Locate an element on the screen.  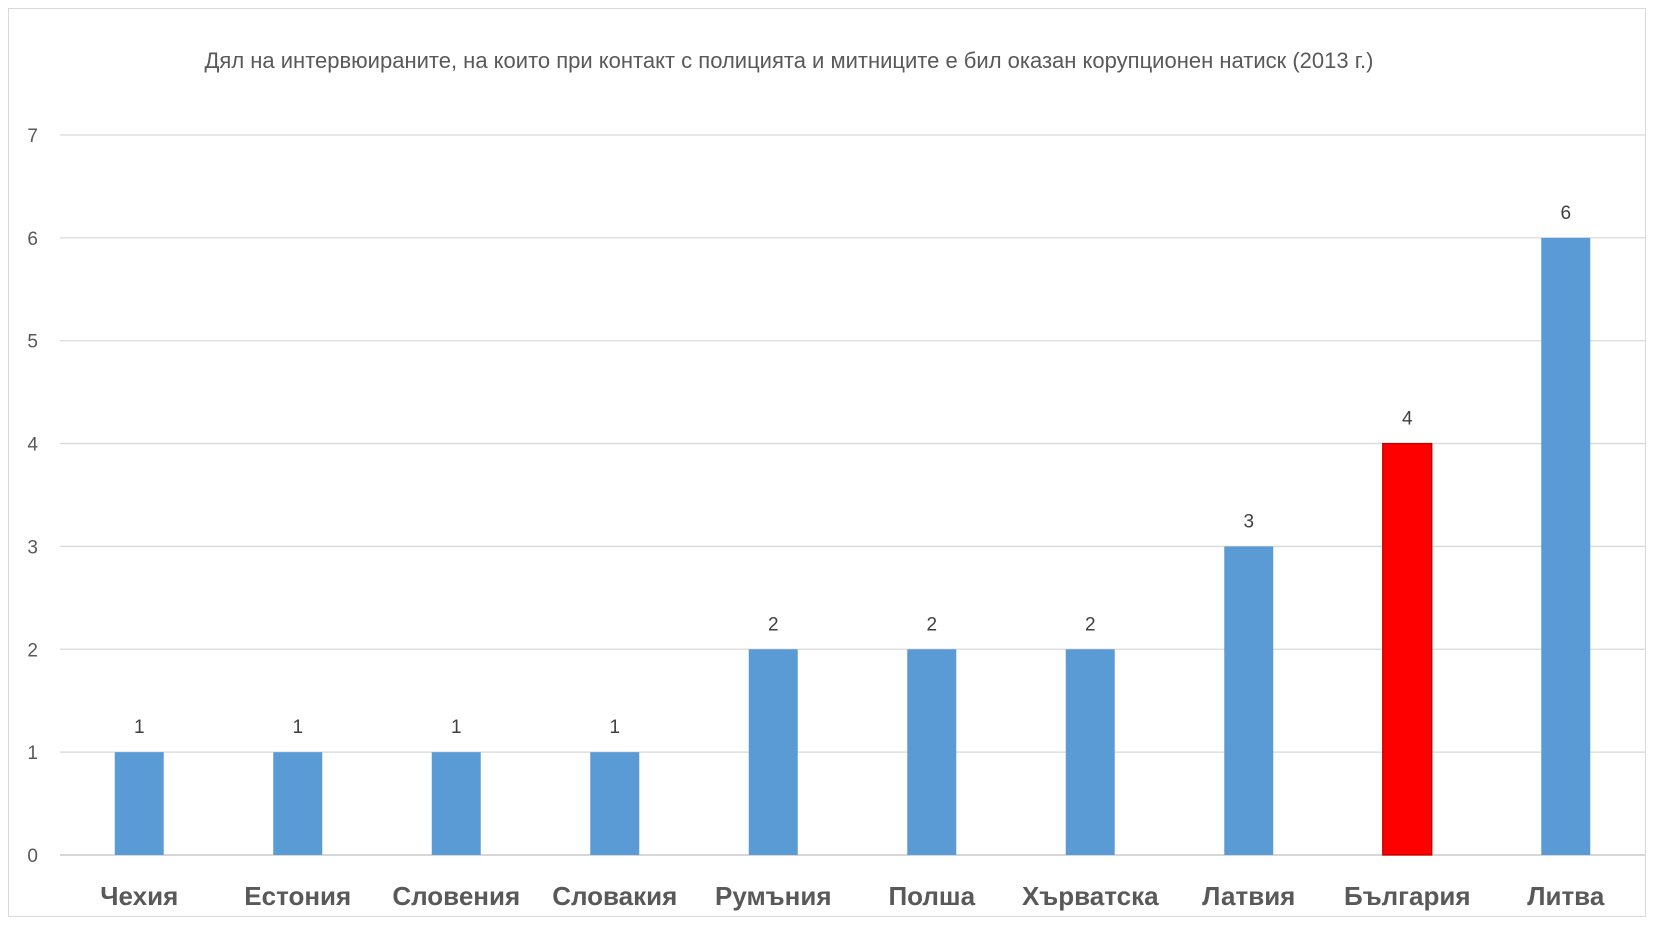
y-tick-label: 7 is located at coordinates (32, 136).